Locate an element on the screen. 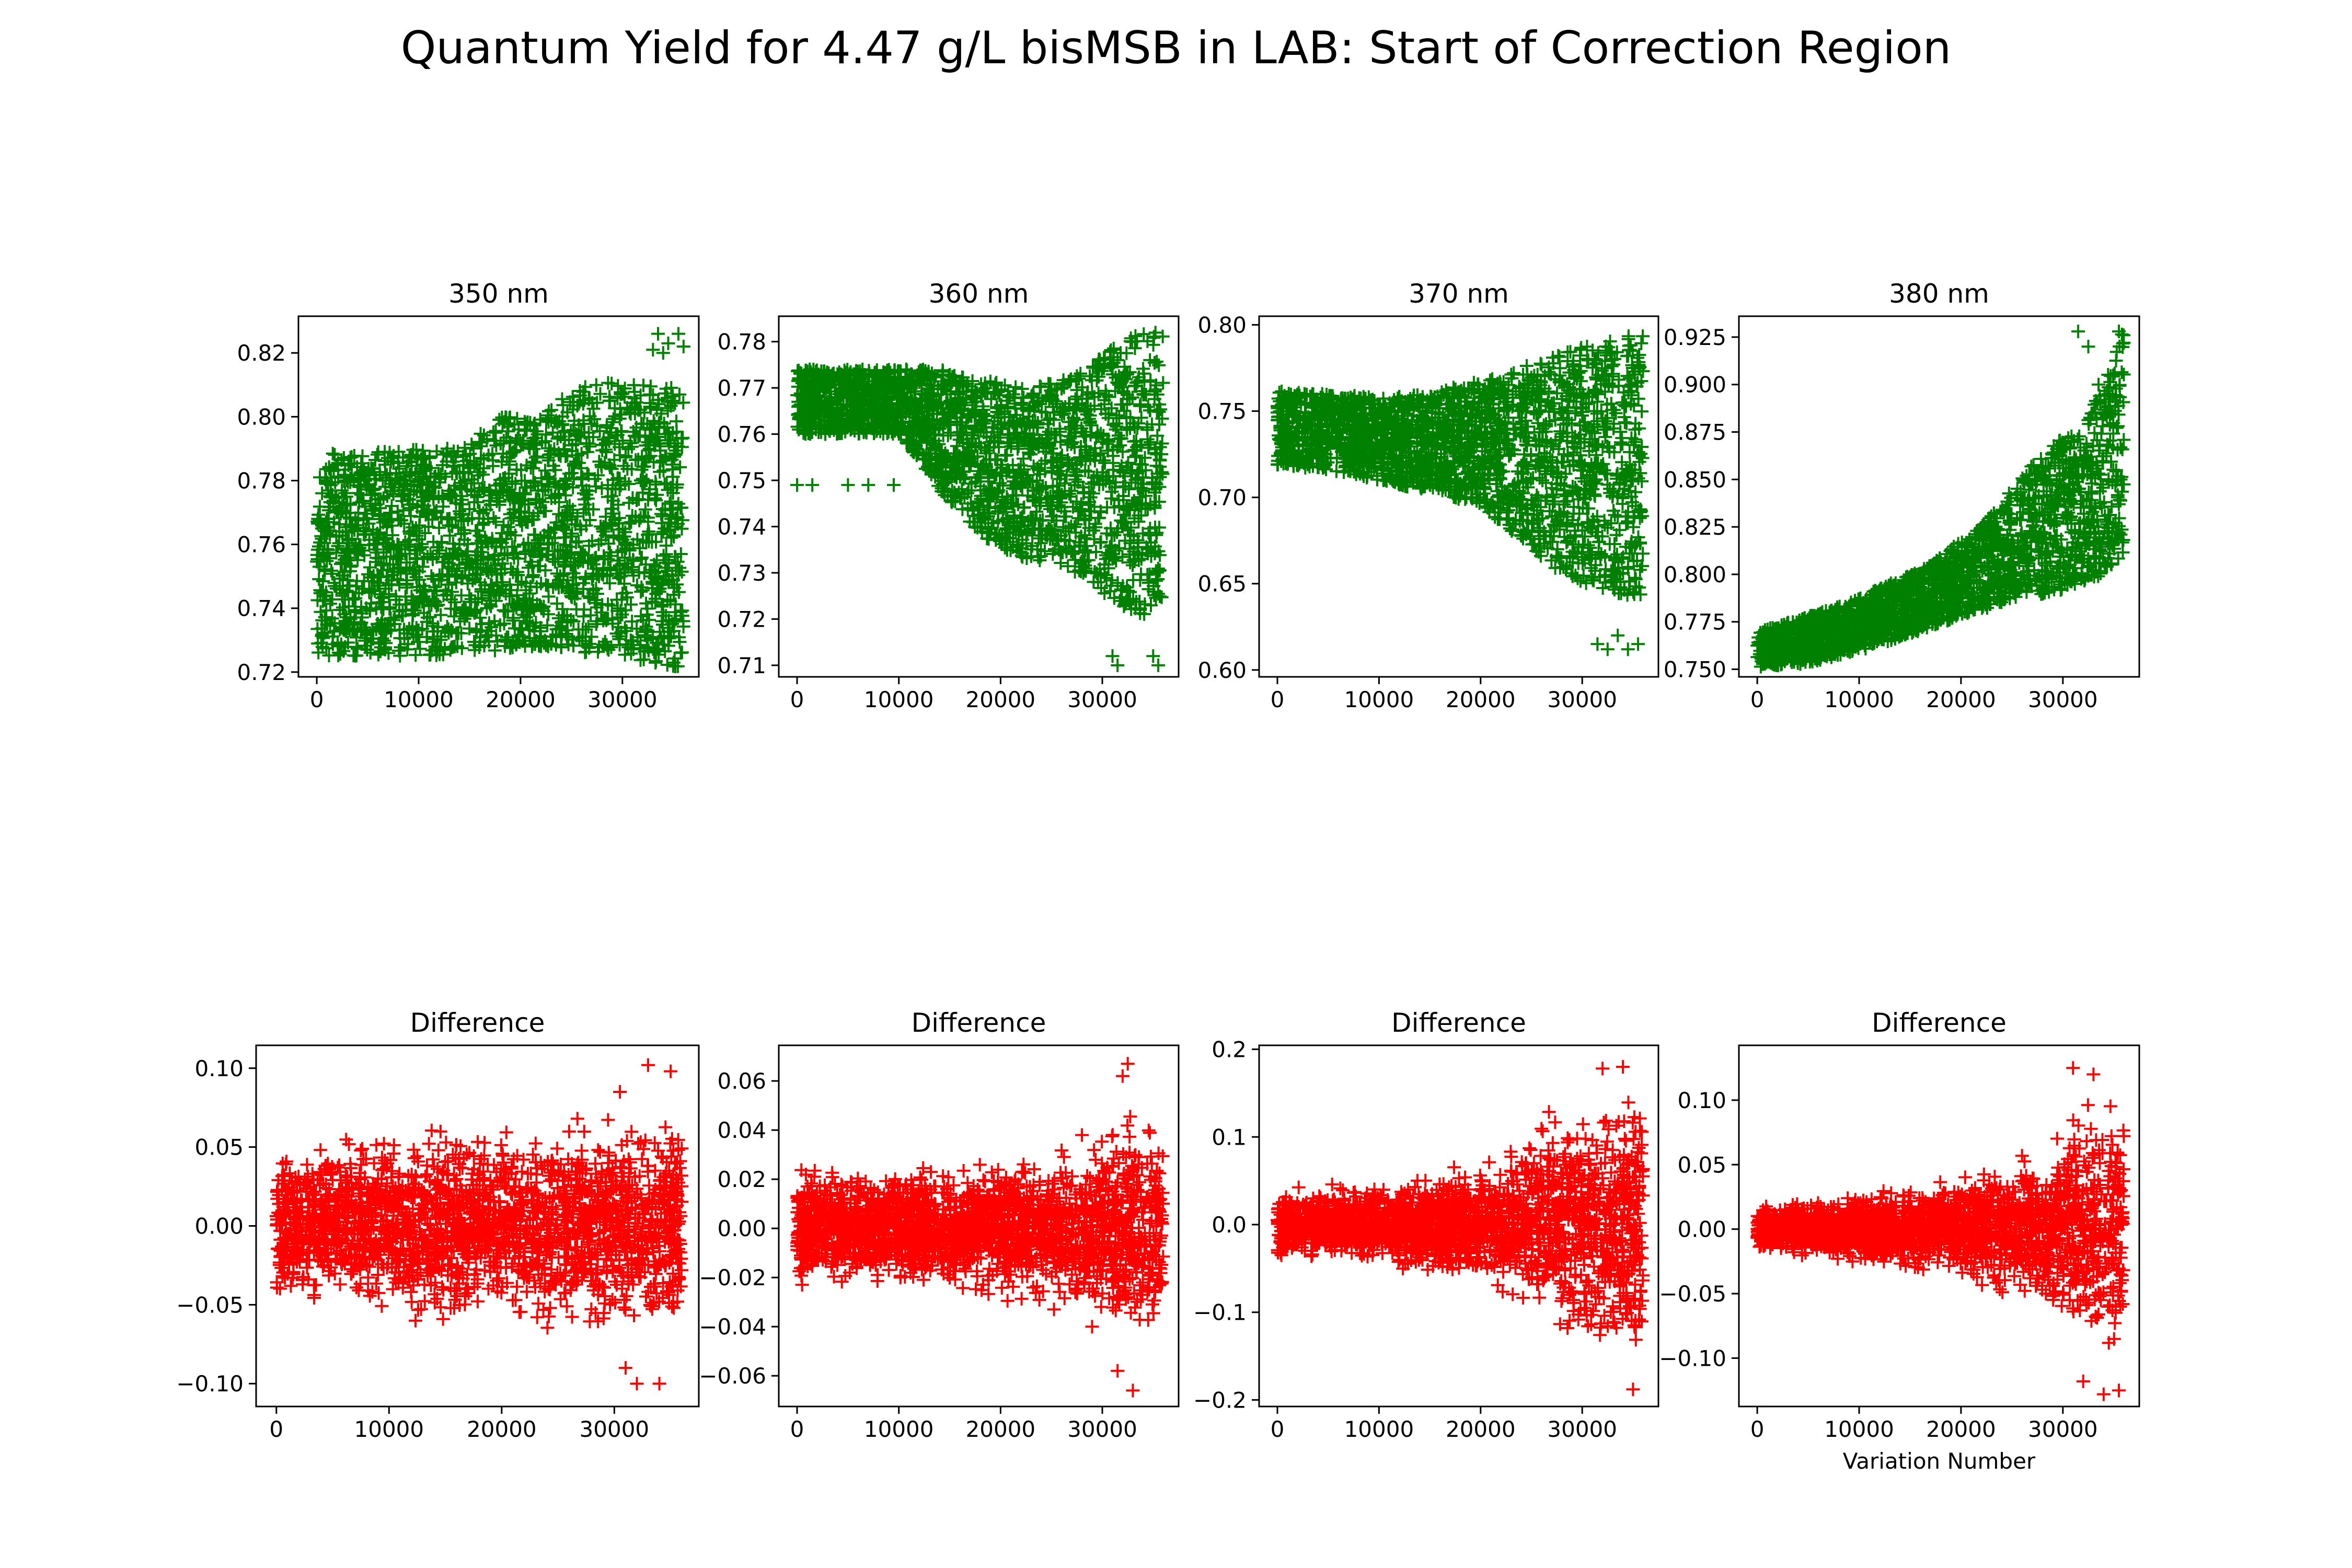 The width and height of the screenshot is (2352, 1568). subplot-title: 380 nm is located at coordinates (1939, 294).